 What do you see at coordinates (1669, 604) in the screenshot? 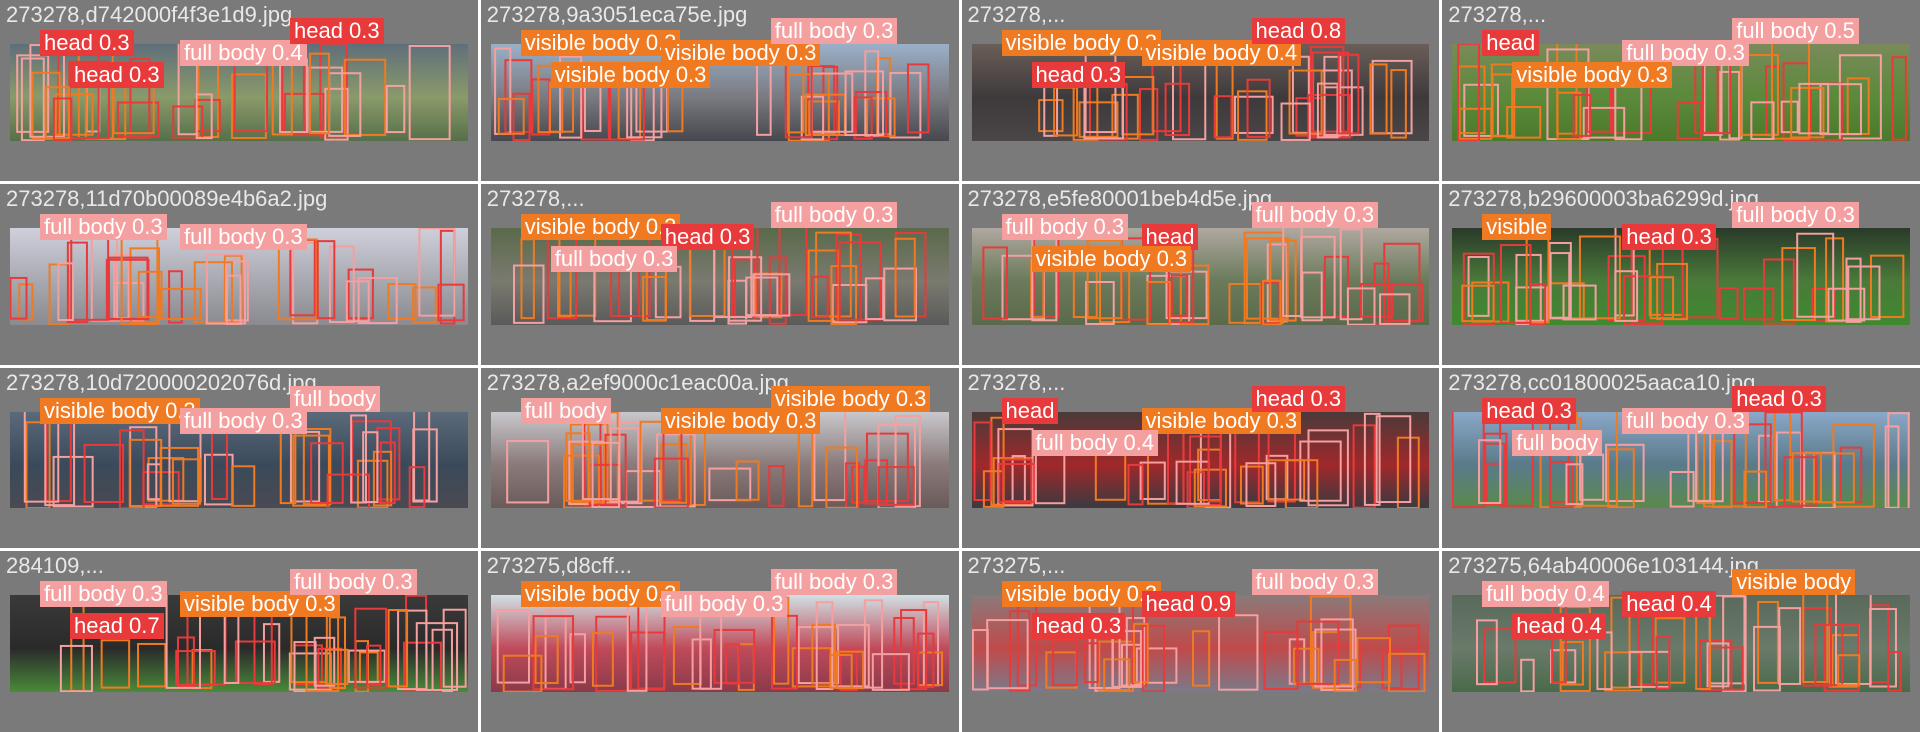
I see `detection-label: head 0.4` at bounding box center [1669, 604].